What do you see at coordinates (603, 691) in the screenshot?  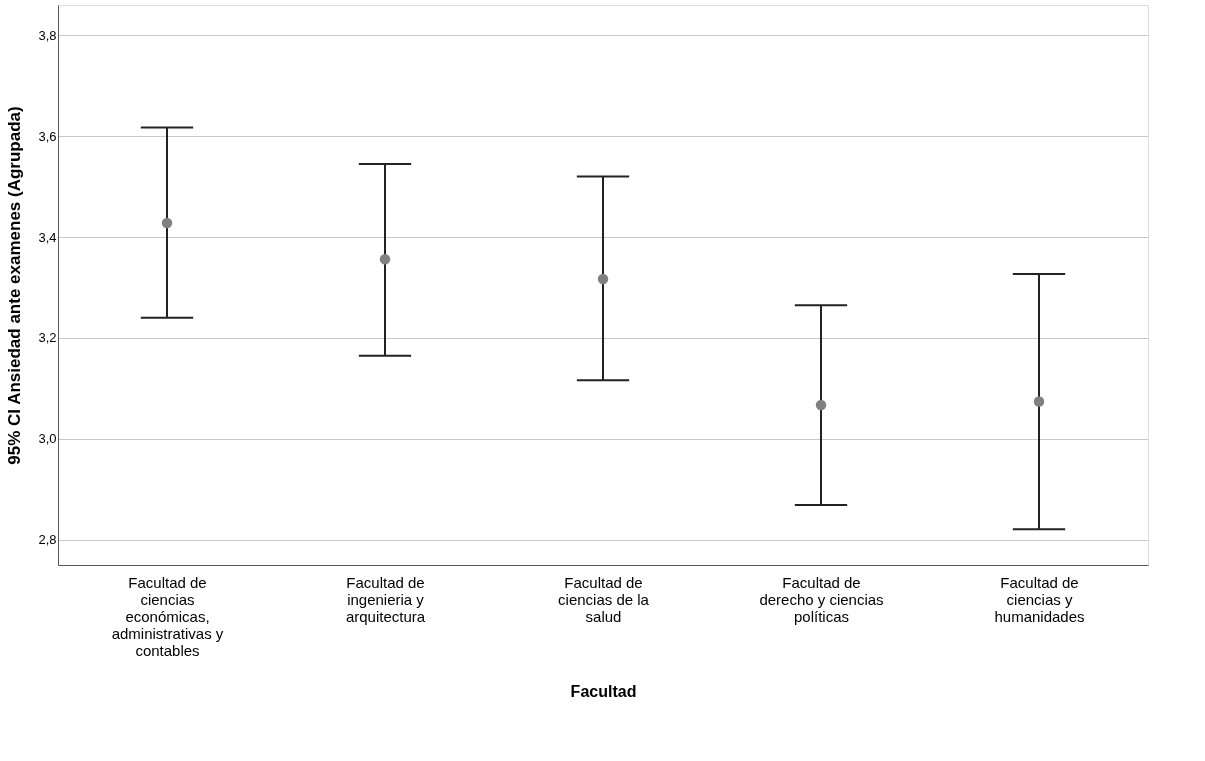 I see `x-axis-title: Facultad` at bounding box center [603, 691].